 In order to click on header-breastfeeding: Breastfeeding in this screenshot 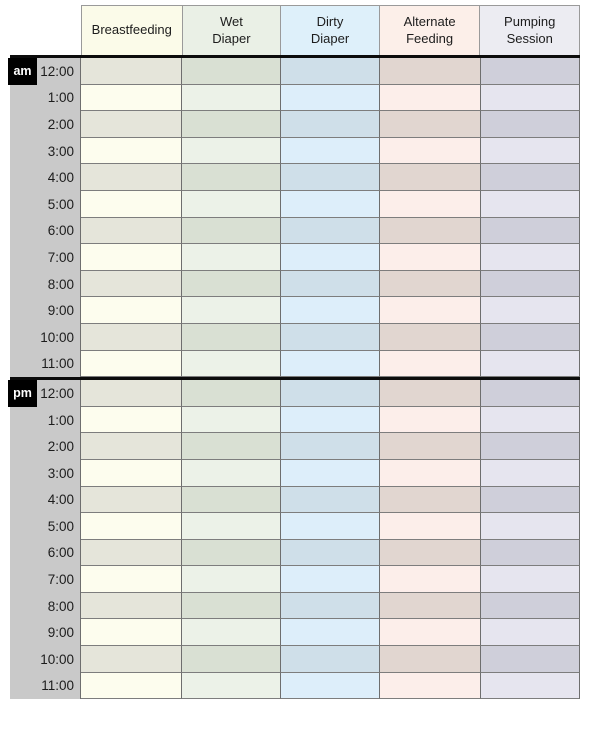, I will do `click(132, 30)`.